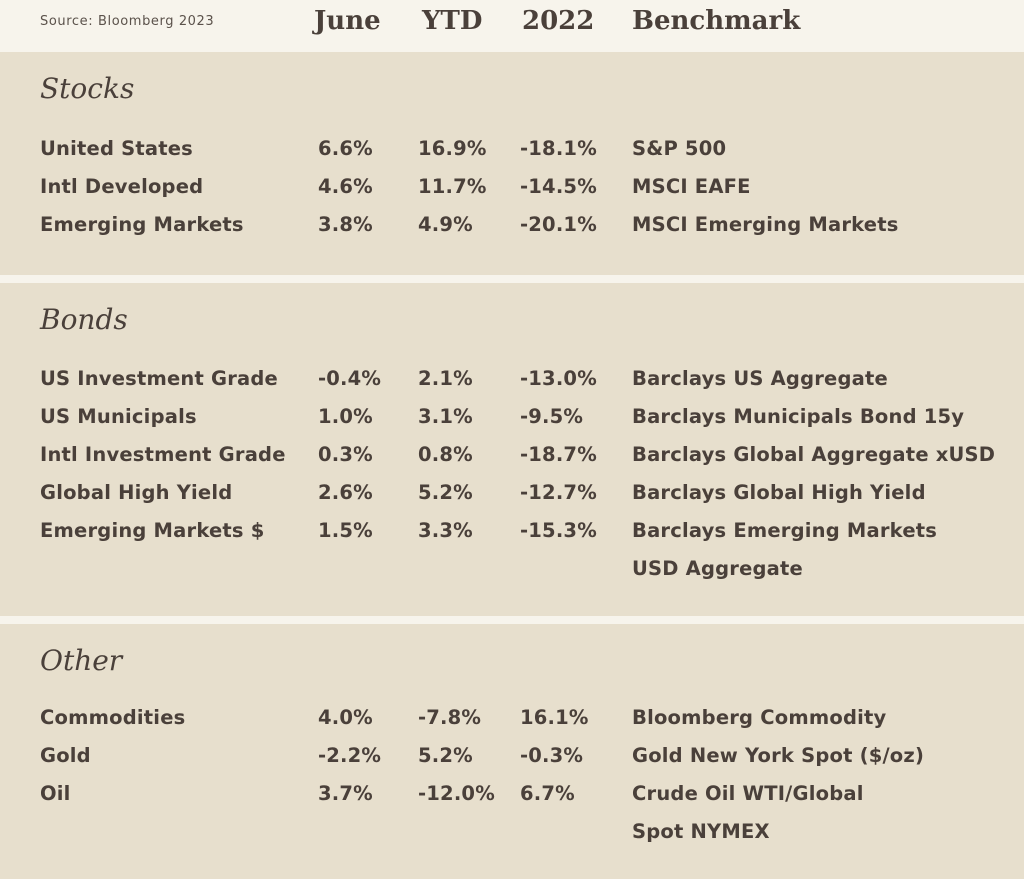  What do you see at coordinates (552, 755) in the screenshot?
I see `2022-return: -0.3%` at bounding box center [552, 755].